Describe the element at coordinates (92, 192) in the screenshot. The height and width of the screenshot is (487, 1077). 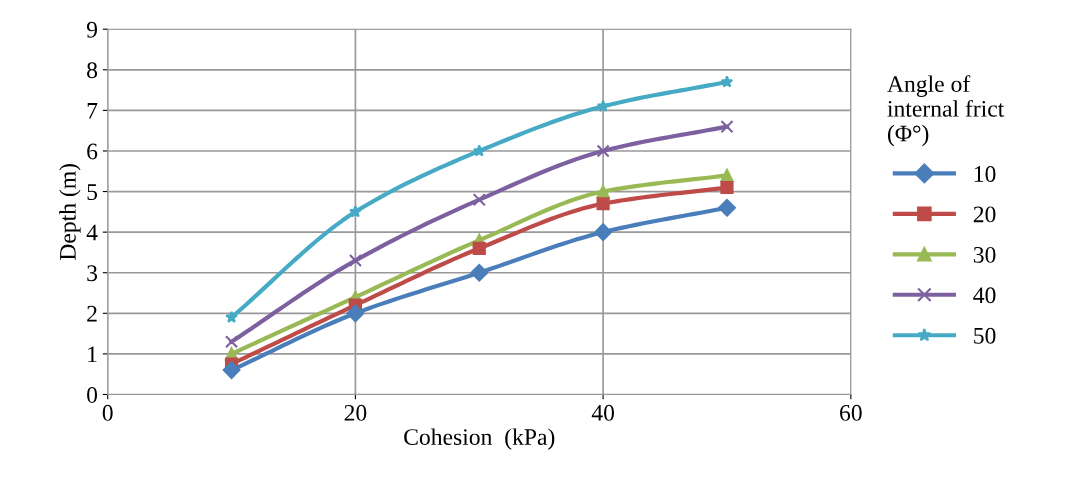
I see `y-tick-label: 5` at that location.